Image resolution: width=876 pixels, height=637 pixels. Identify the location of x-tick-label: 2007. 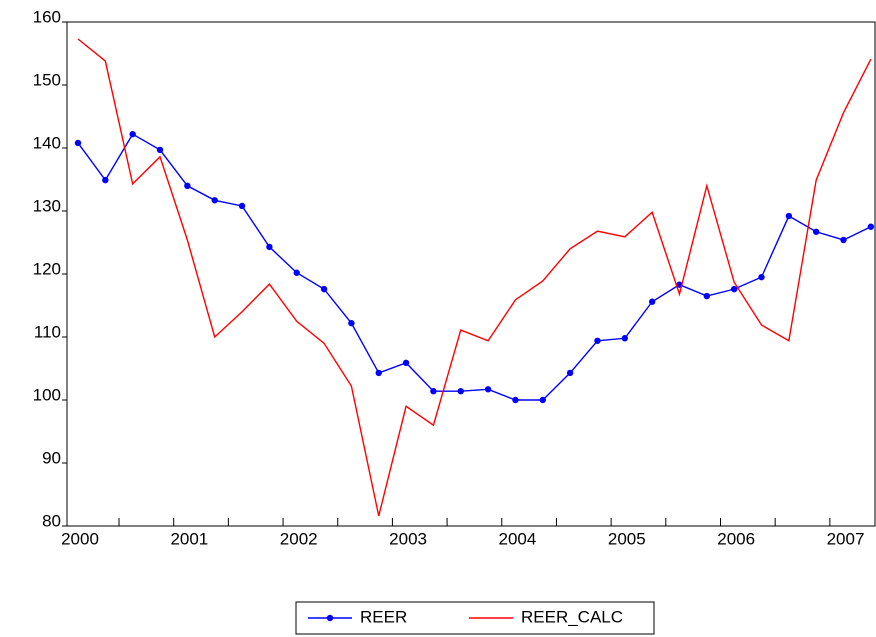
(846, 538).